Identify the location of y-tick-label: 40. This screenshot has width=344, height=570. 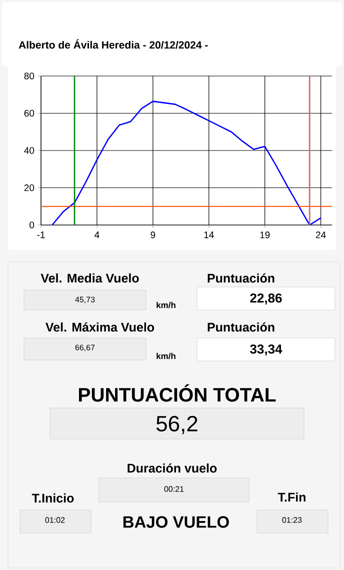
(29, 150).